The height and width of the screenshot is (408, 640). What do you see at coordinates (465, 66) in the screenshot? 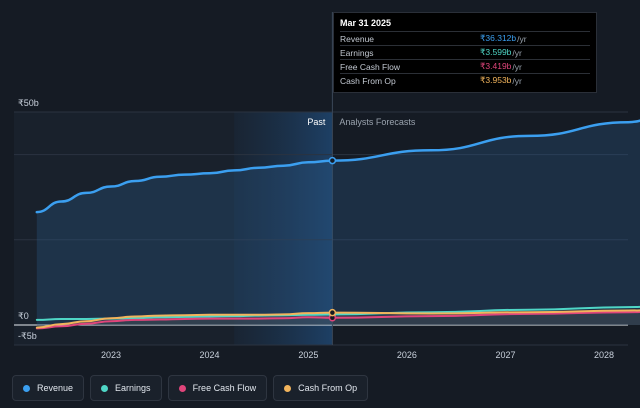
I see `tooltip-row-free-cash-flow: Free Cash Flow ₹3.419b /yr` at bounding box center [465, 66].